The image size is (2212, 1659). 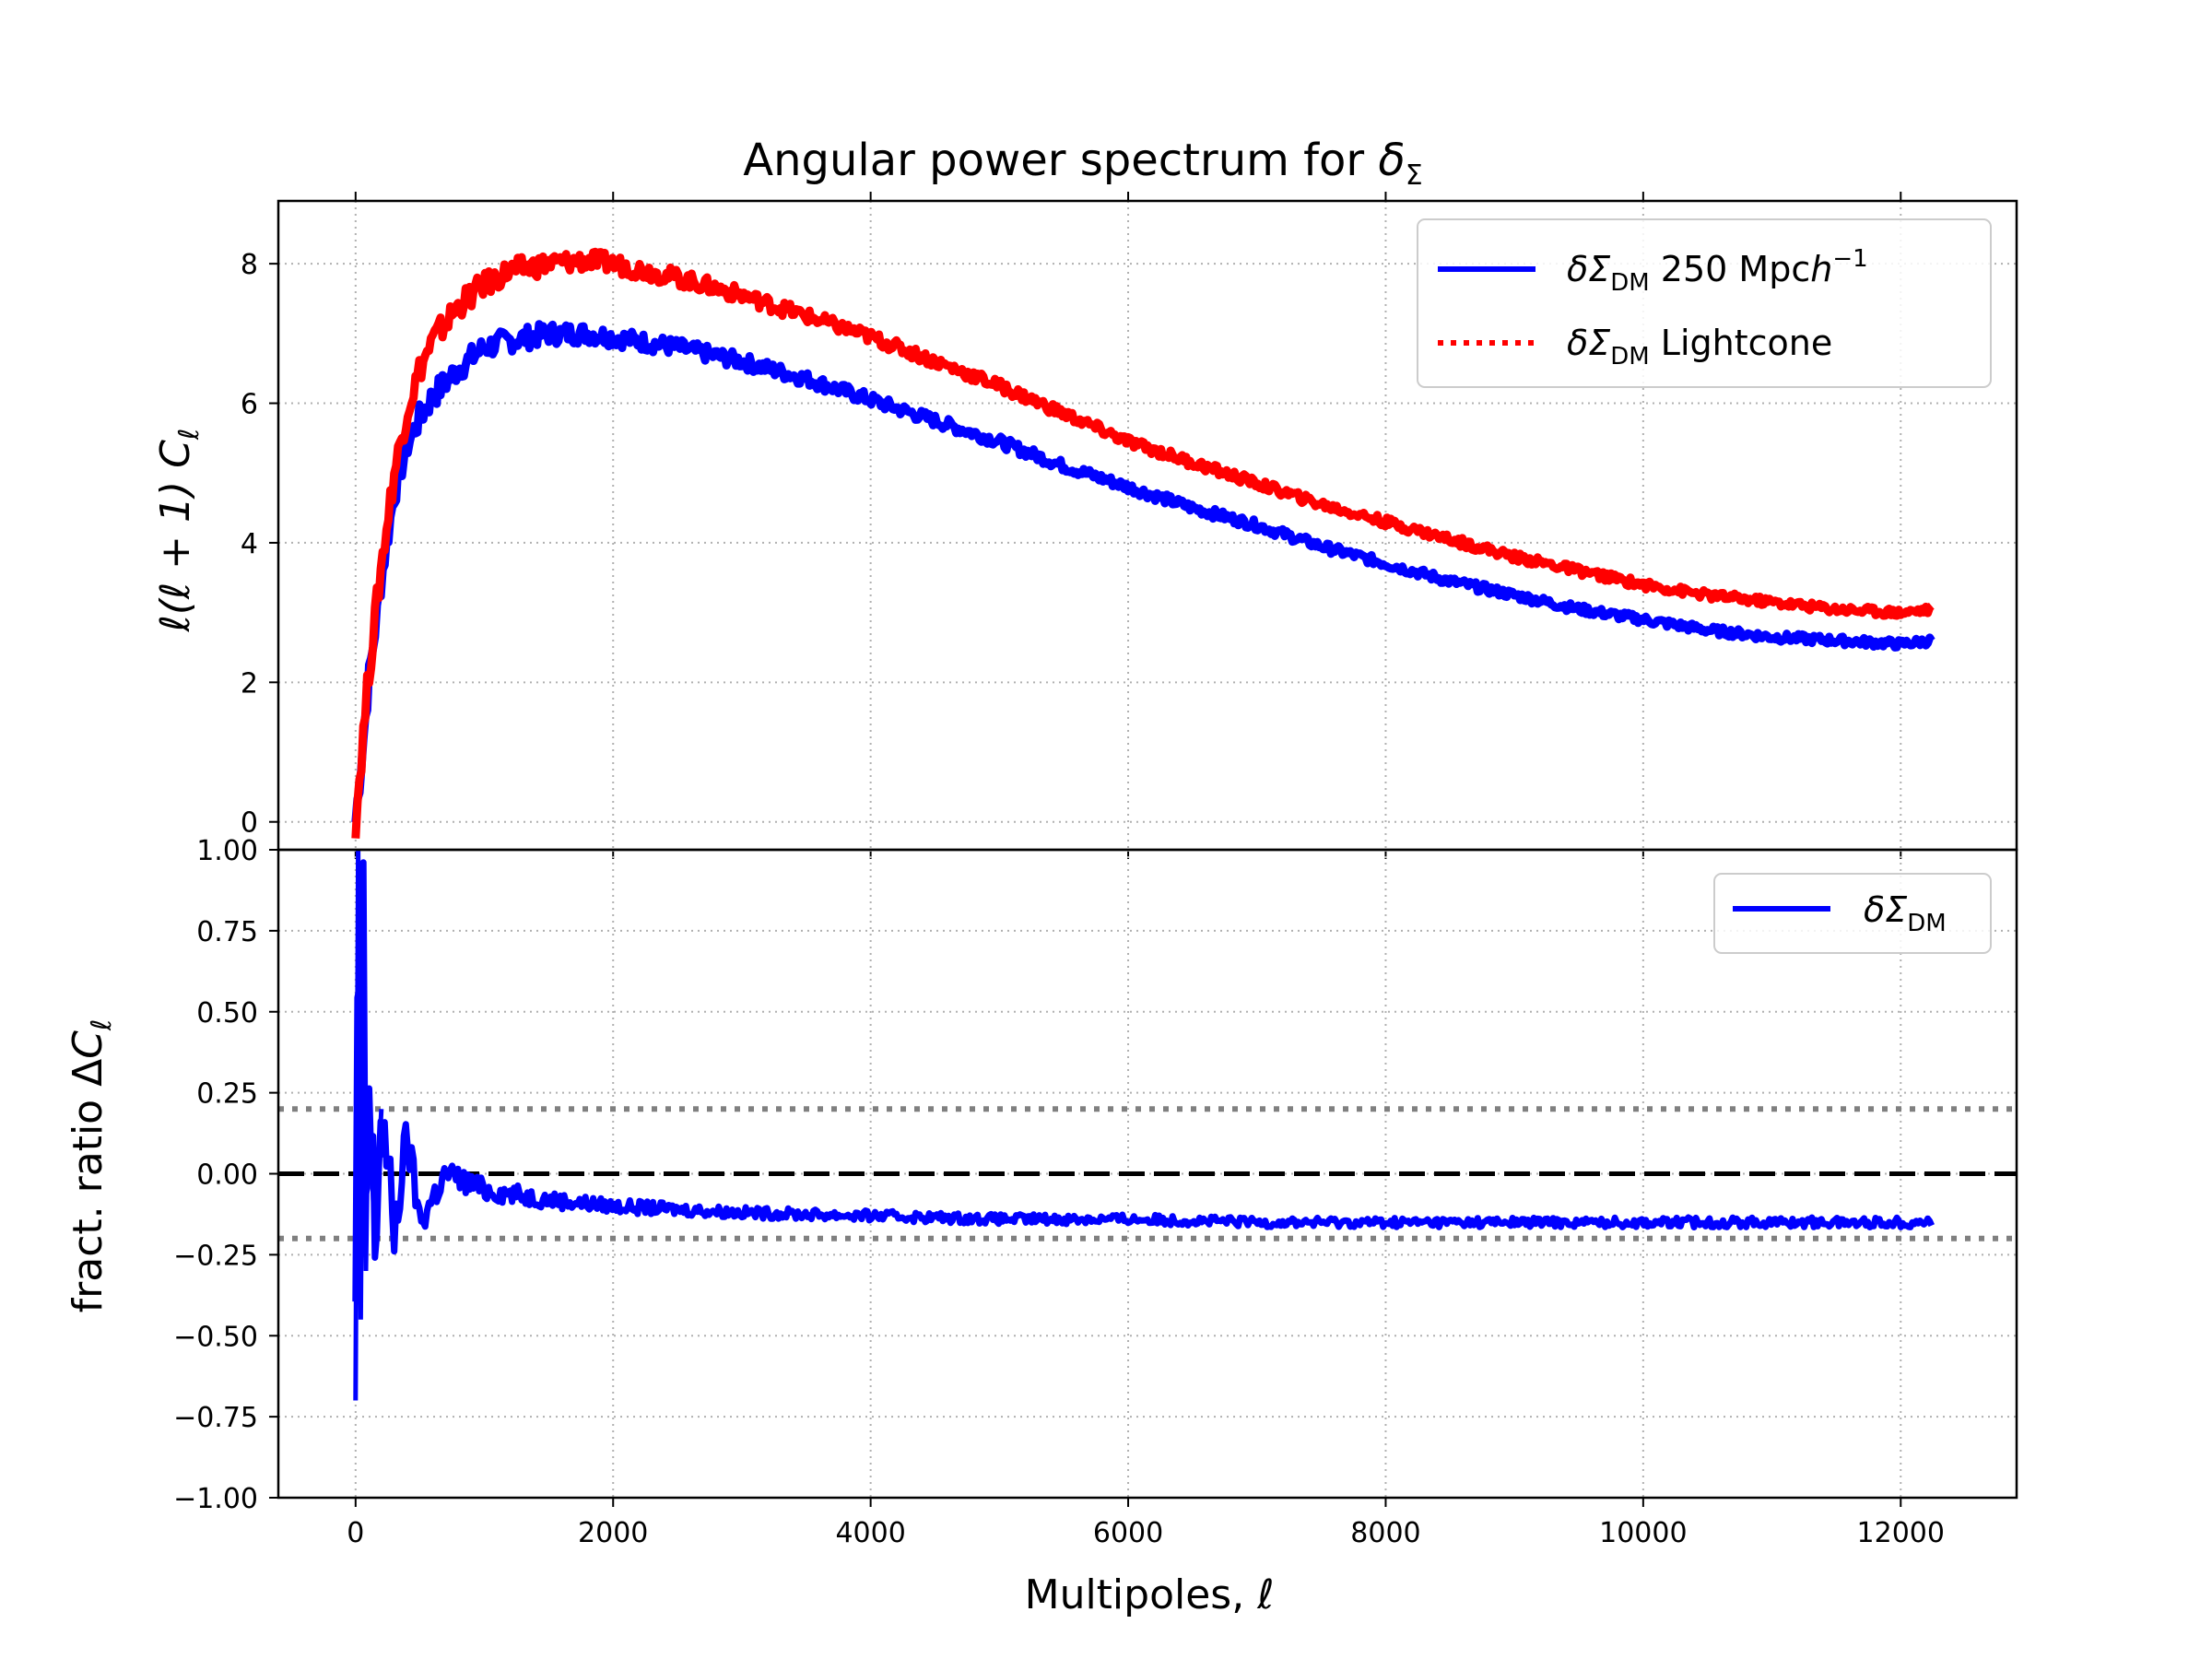 I want to click on y-tick-label: −0.25, so click(x=215, y=1256).